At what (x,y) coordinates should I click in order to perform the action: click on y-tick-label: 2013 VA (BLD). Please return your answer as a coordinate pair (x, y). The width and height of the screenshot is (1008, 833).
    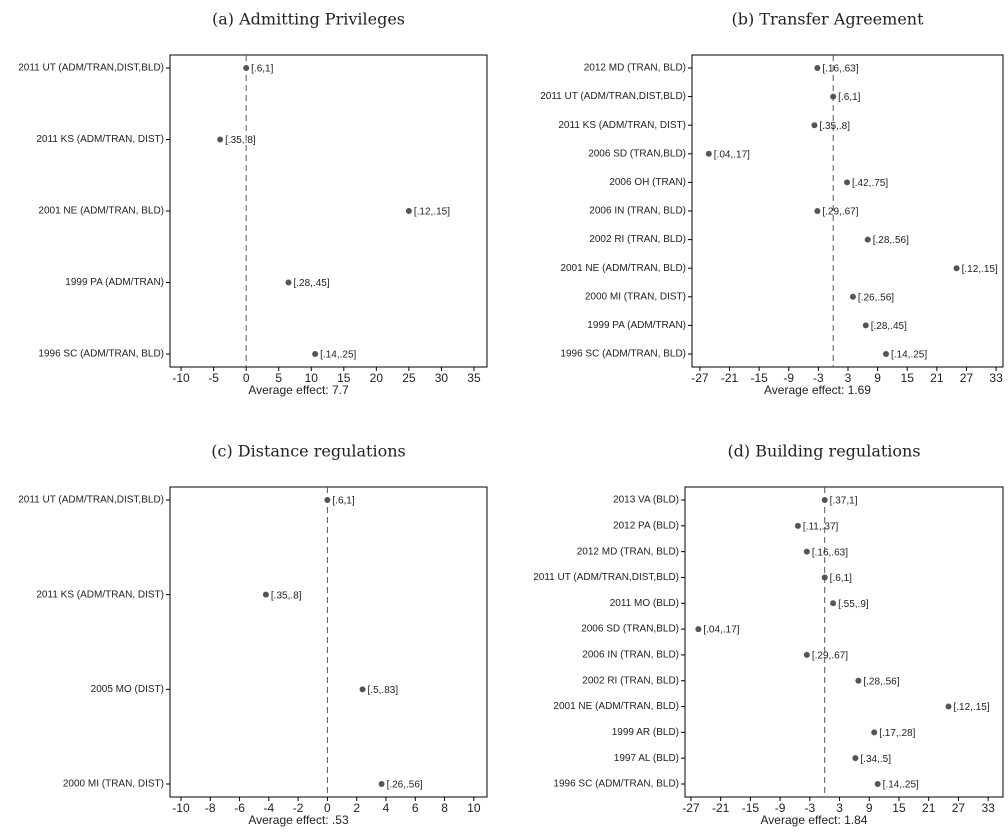
    Looking at the image, I should click on (646, 500).